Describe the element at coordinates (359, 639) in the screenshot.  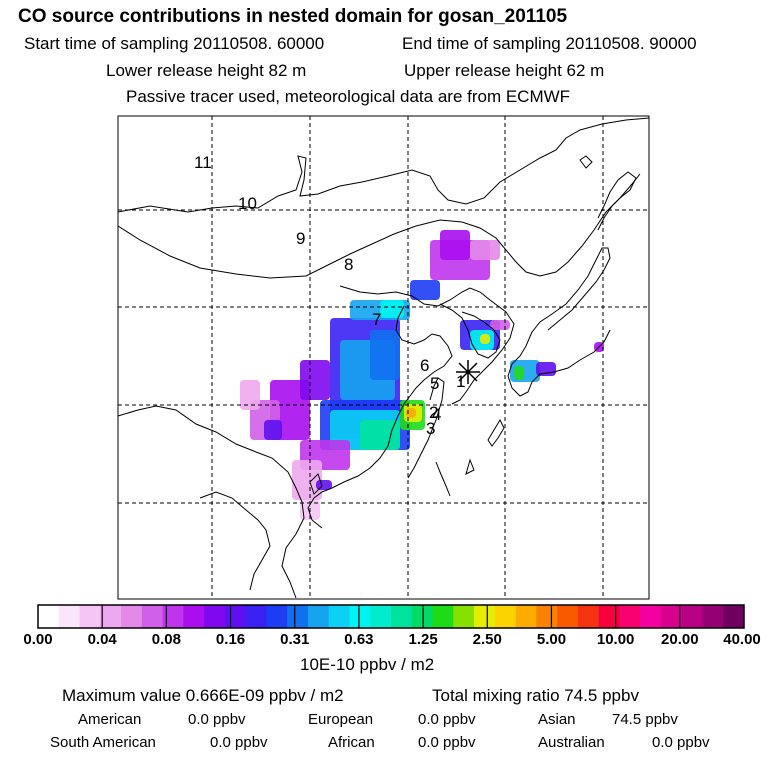
I see `colorbar-tick-label: 0.63` at that location.